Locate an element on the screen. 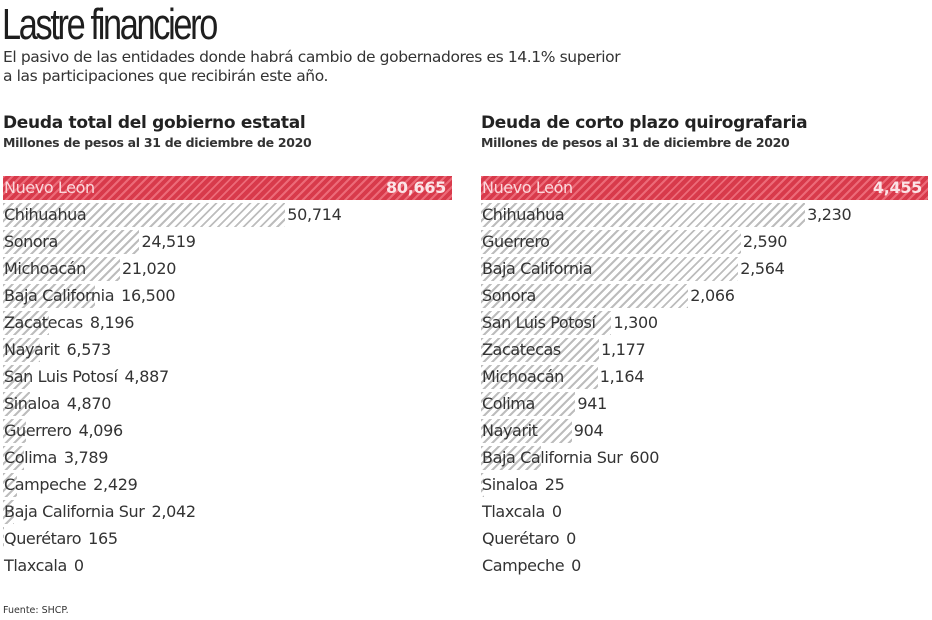  bar-row: Guerrero 4,096 is located at coordinates (227, 431).